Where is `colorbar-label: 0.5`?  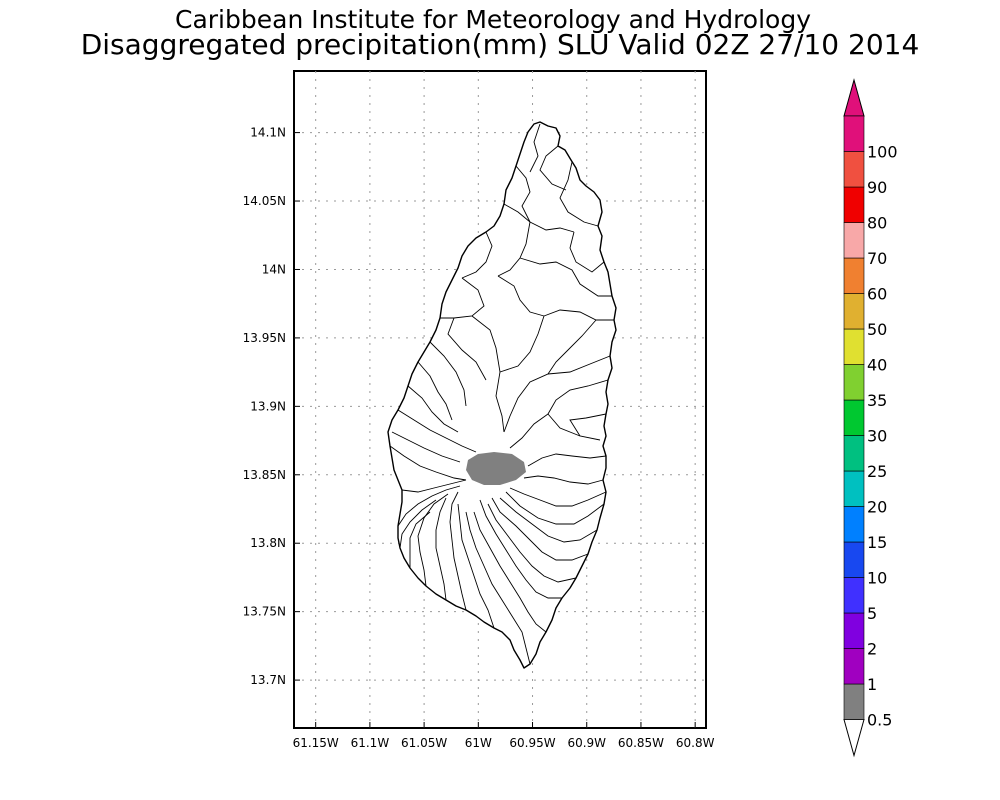
colorbar-label: 0.5 is located at coordinates (879, 720).